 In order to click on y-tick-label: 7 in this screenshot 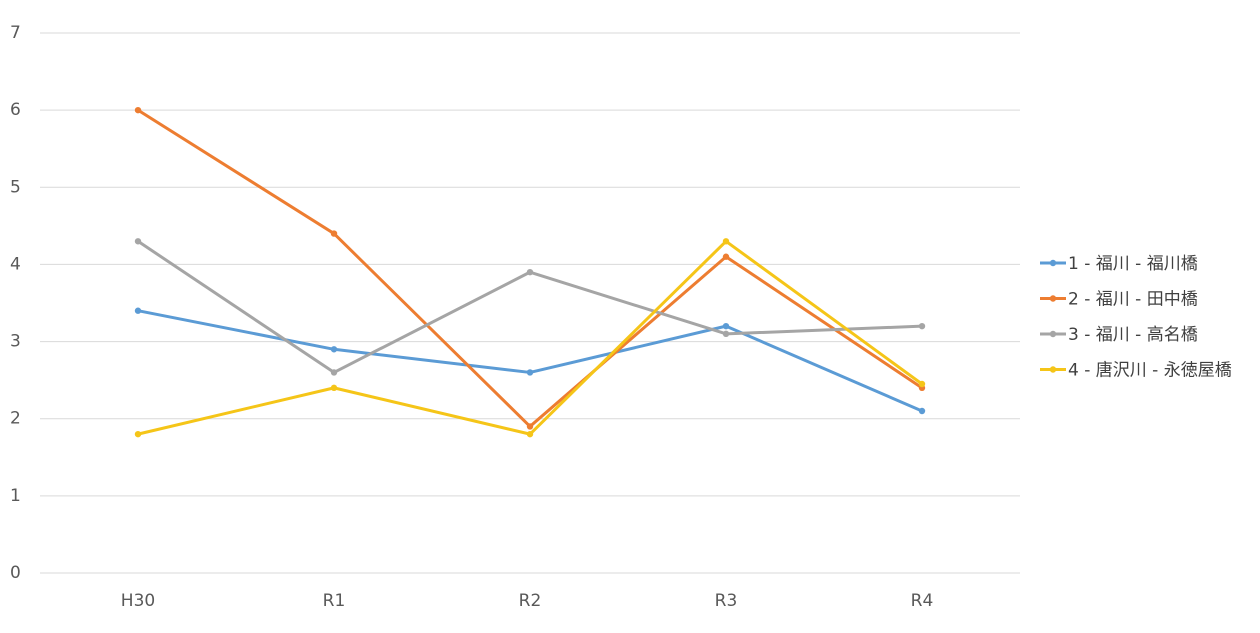, I will do `click(15, 33)`.